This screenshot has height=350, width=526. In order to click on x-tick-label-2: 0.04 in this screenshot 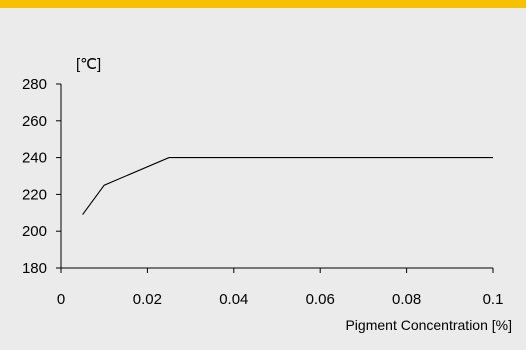, I will do `click(233, 299)`.